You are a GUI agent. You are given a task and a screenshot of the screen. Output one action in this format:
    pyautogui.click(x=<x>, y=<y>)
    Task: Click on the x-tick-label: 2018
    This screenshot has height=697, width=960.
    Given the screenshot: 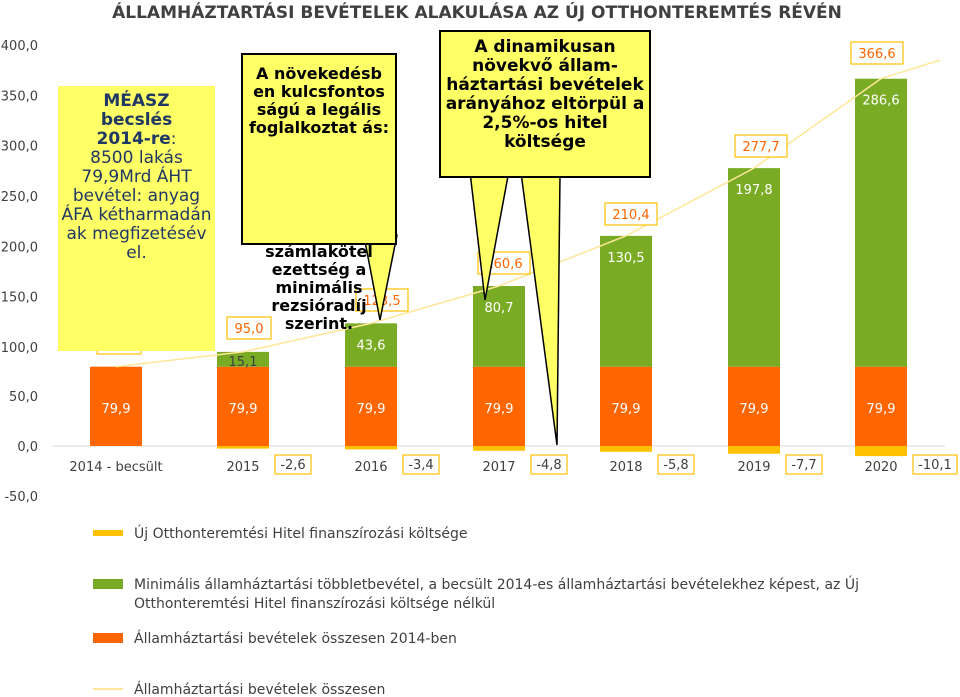 What is the action you would take?
    pyautogui.click(x=625, y=467)
    